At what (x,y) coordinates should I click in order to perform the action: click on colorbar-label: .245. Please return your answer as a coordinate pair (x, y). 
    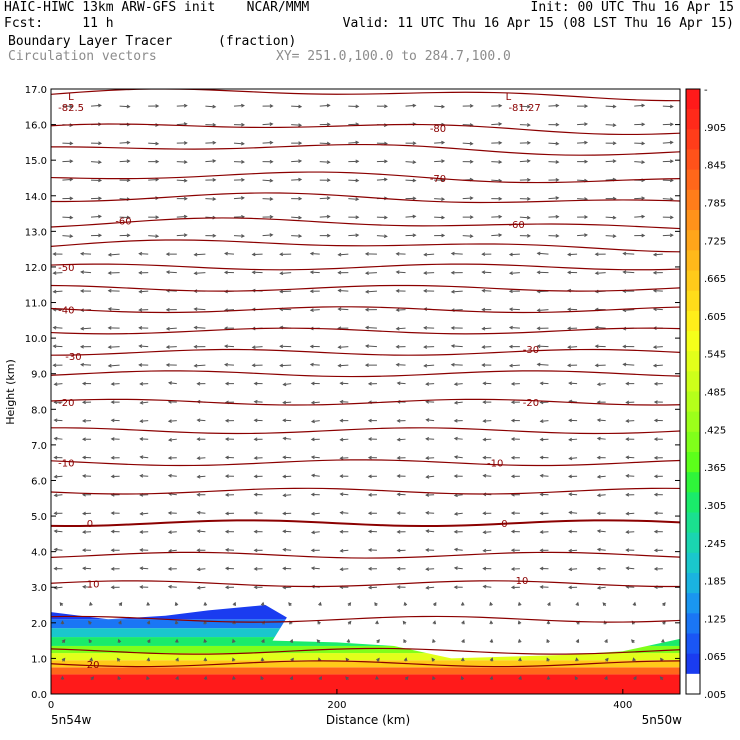
    Looking at the image, I should click on (715, 544).